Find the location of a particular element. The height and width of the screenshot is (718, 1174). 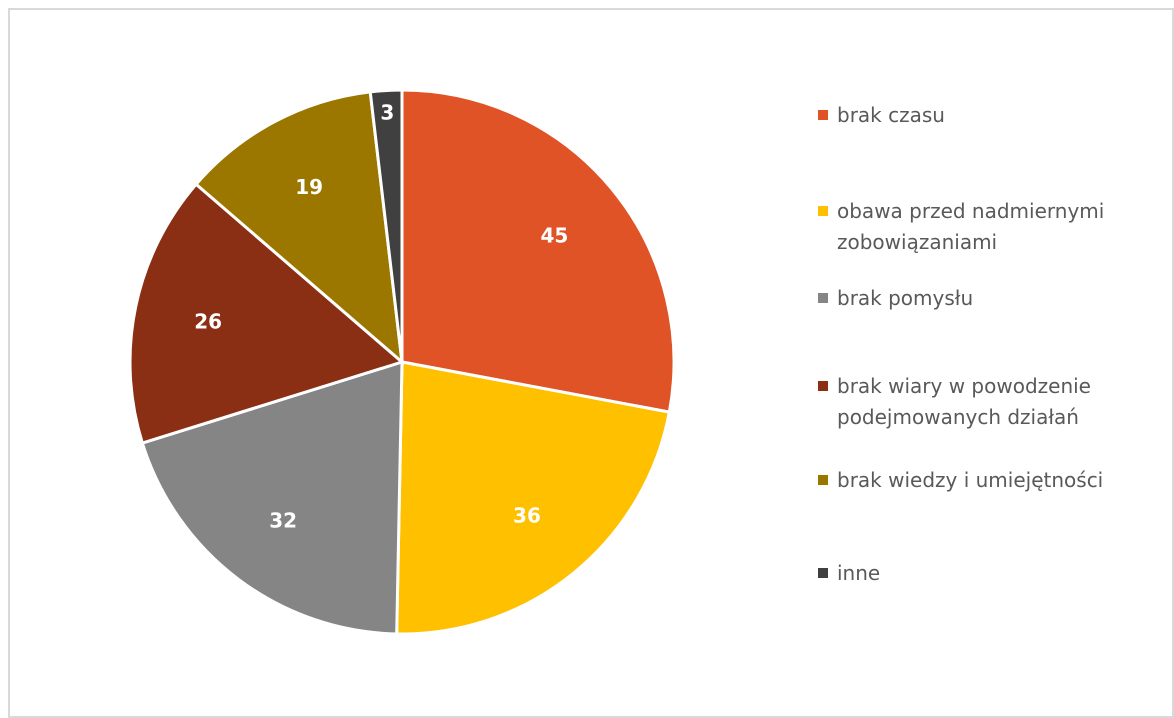

legend-label-line: brak wiary w powodzenie is located at coordinates (964, 386).